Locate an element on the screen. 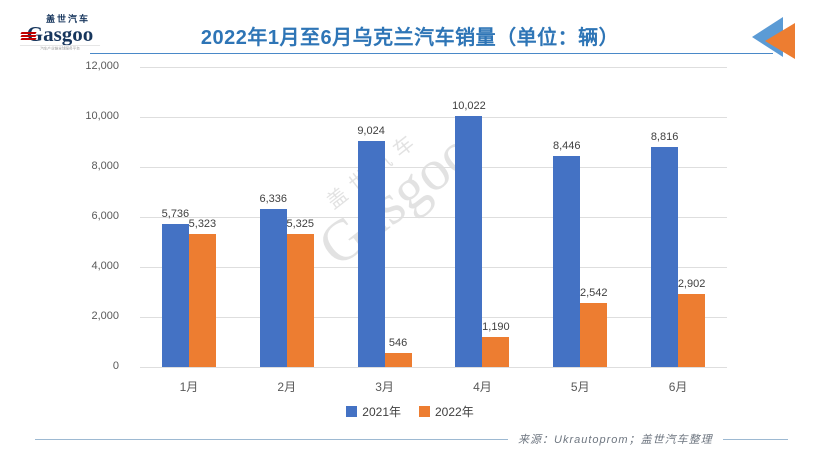 This screenshot has height=461, width=820. bar-value-label: 5,736 is located at coordinates (175, 213).